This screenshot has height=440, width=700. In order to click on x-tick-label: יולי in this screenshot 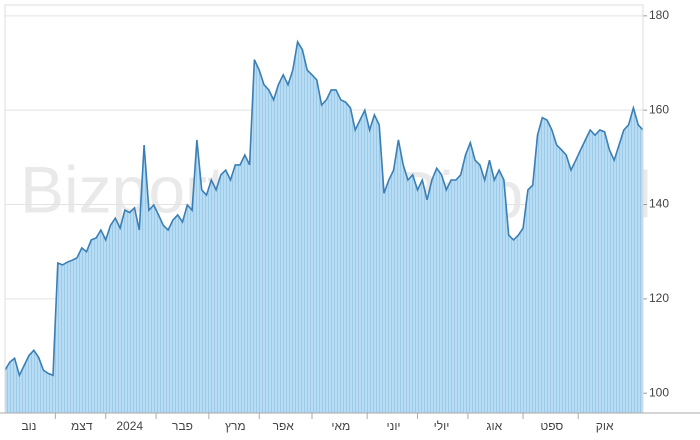, I will do `click(442, 426)`.